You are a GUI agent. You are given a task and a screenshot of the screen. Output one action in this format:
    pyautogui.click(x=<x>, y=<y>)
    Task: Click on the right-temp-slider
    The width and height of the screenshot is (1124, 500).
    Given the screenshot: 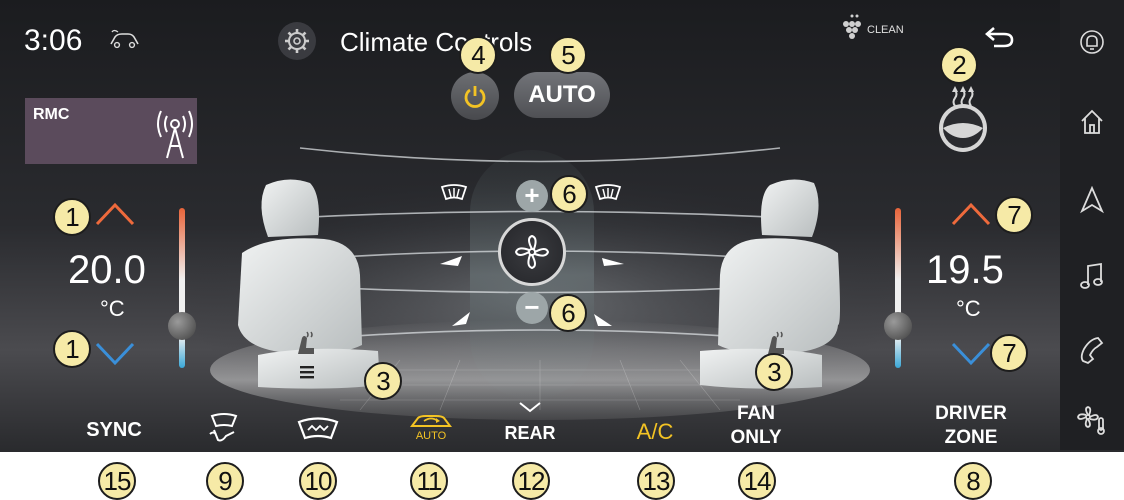 What is the action you would take?
    pyautogui.click(x=898, y=288)
    